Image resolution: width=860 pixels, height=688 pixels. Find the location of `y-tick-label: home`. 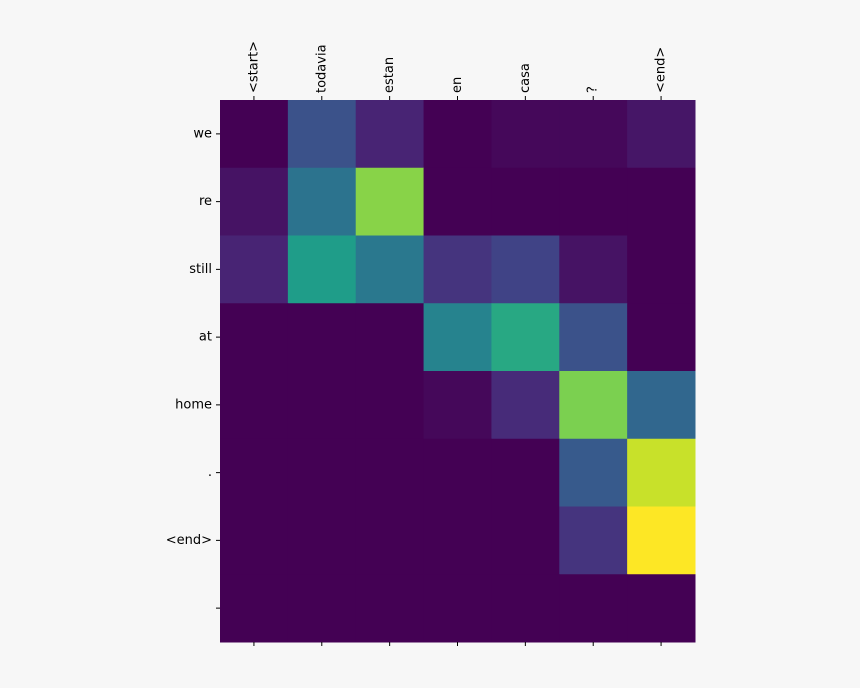

y-tick-label: home is located at coordinates (193, 404).